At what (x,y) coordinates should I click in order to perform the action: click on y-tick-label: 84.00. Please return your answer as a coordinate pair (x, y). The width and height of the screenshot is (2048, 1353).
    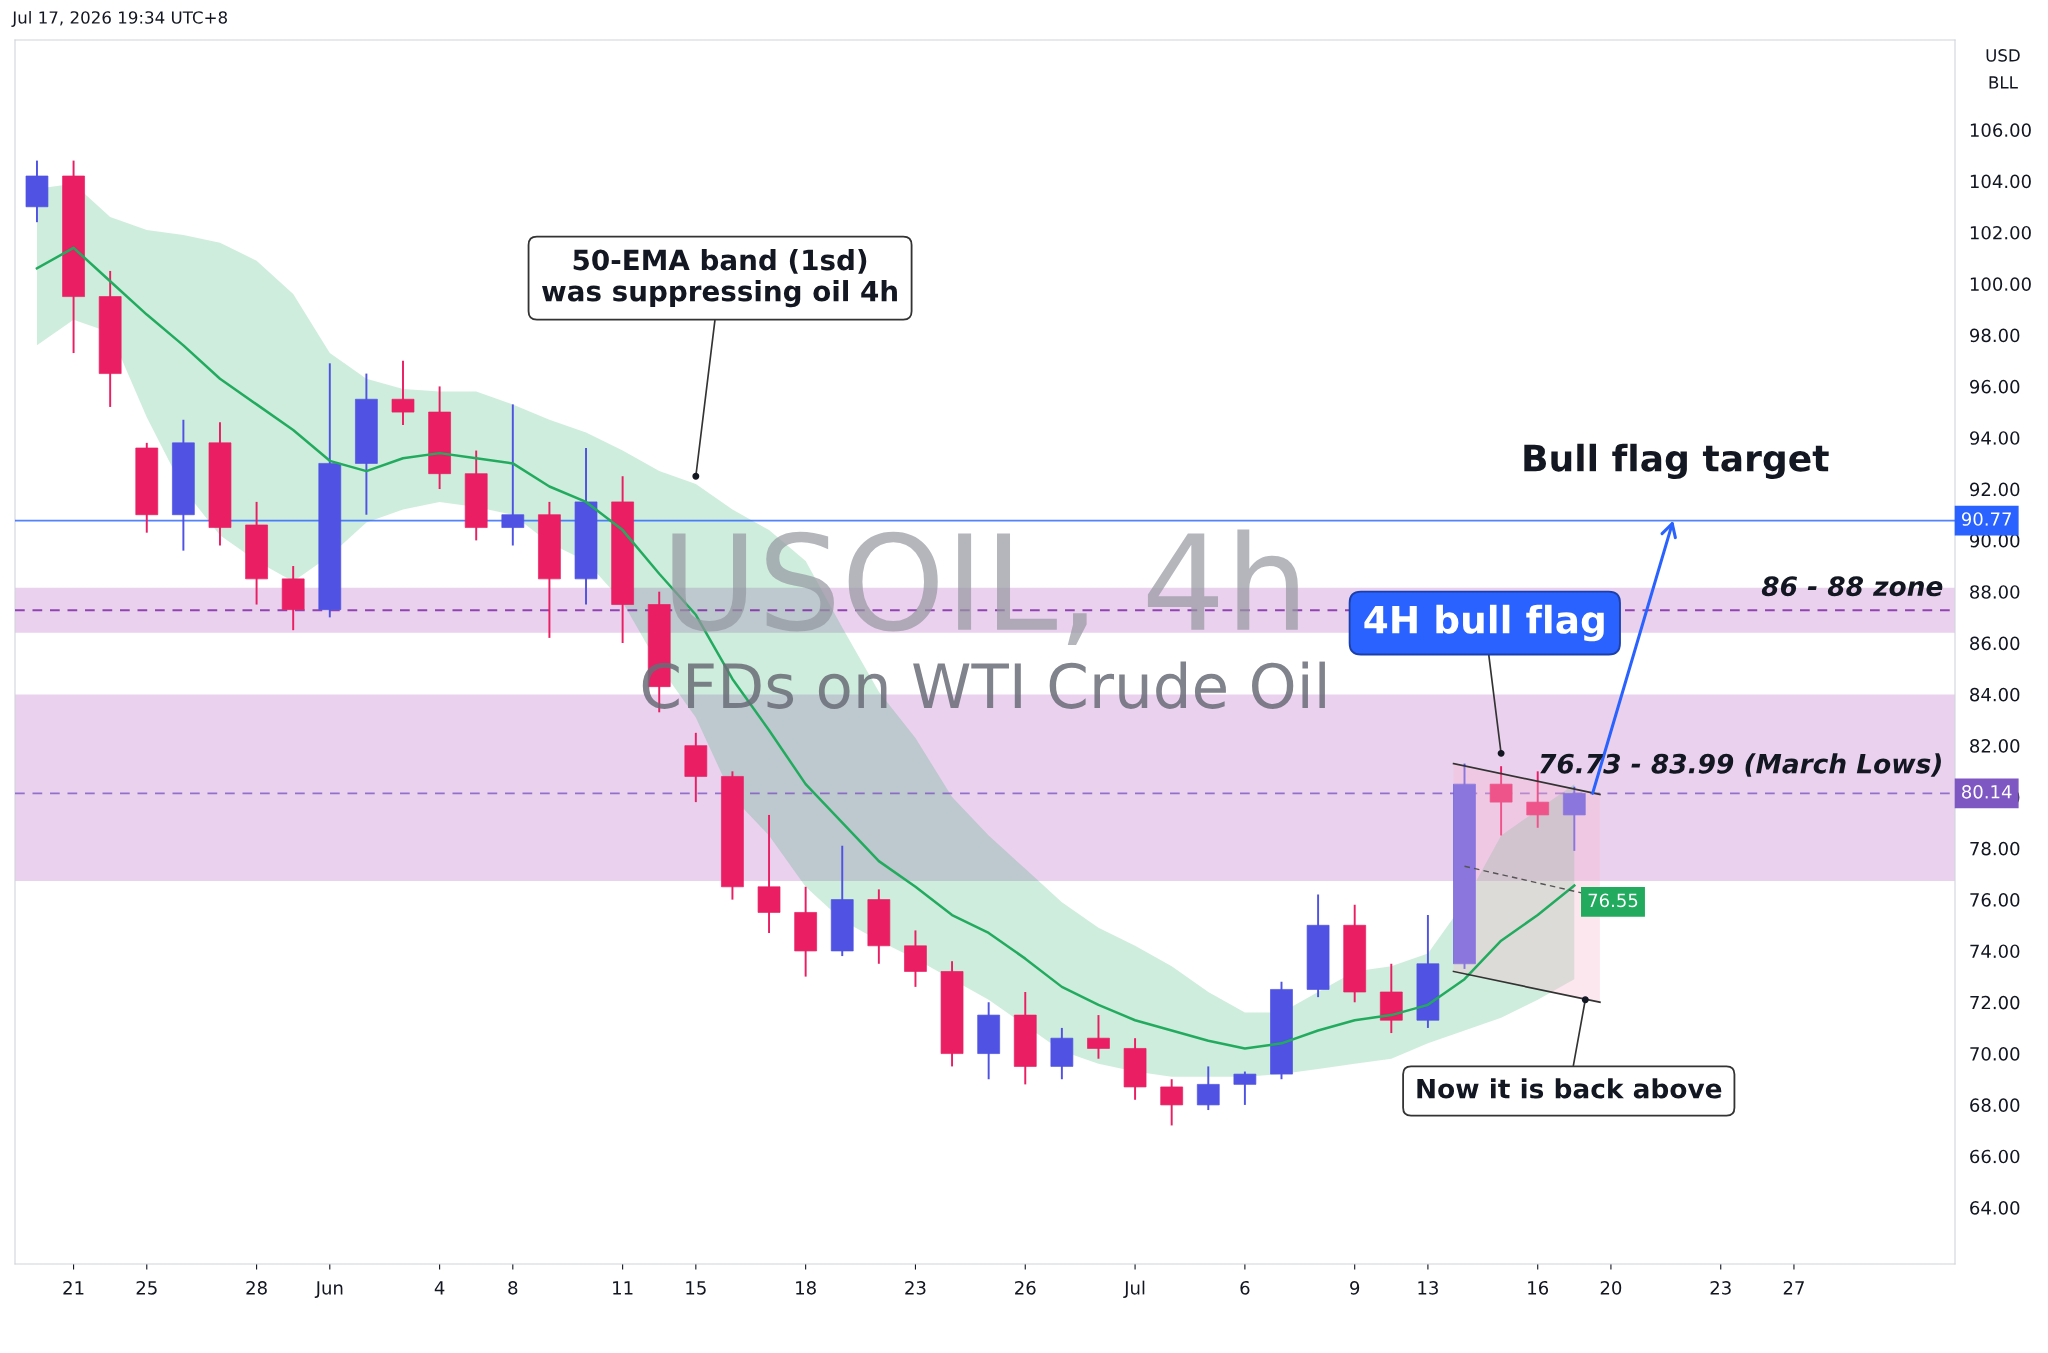
    Looking at the image, I should click on (1995, 694).